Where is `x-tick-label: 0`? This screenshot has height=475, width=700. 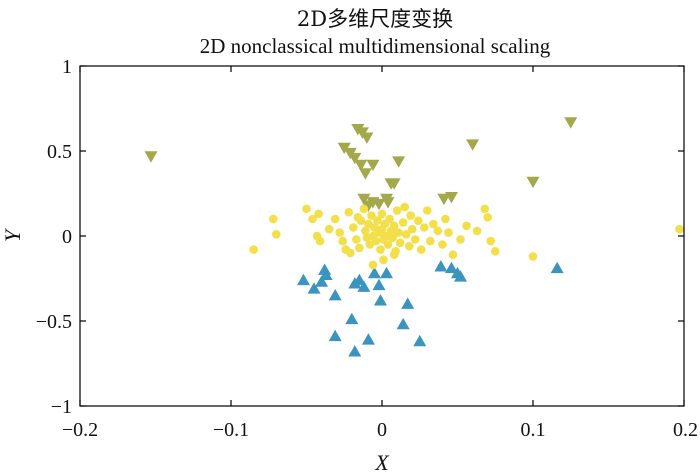
x-tick-label: 0 is located at coordinates (382, 430).